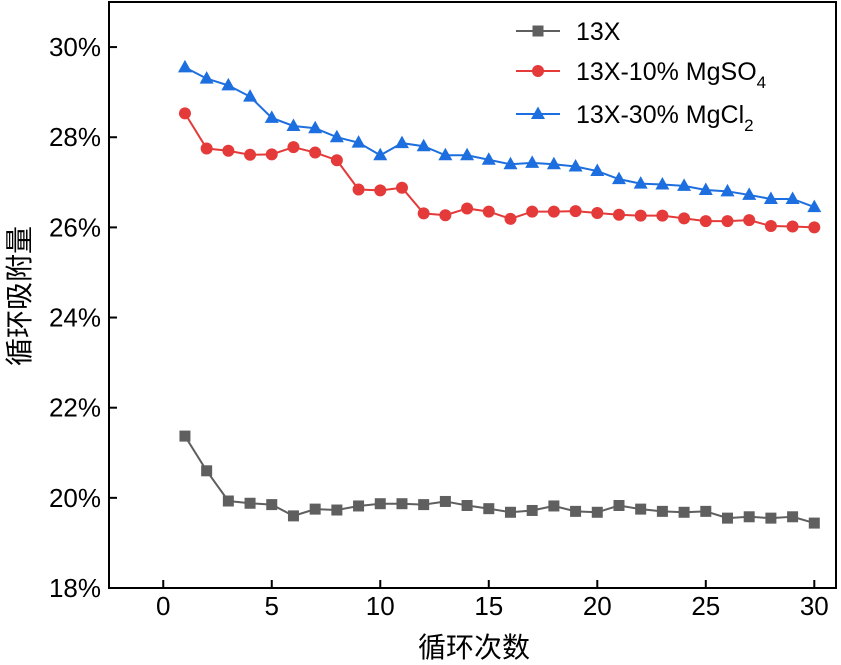 The image size is (841, 665). What do you see at coordinates (75, 408) in the screenshot?
I see `y-tick-label: 22%` at bounding box center [75, 408].